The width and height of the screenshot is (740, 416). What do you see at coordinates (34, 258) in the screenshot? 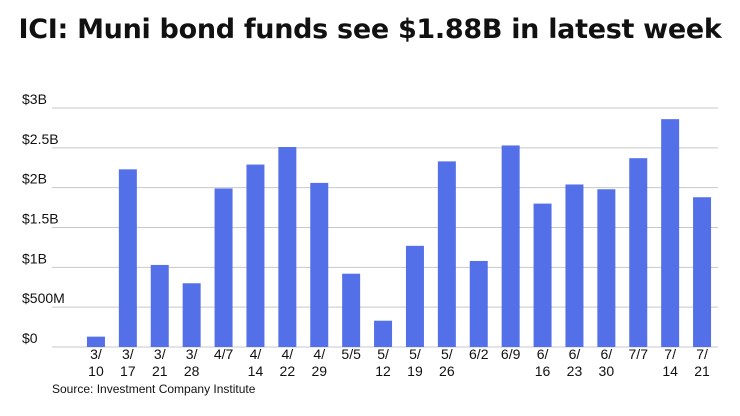
I see `y-tick-label: $1B` at bounding box center [34, 258].